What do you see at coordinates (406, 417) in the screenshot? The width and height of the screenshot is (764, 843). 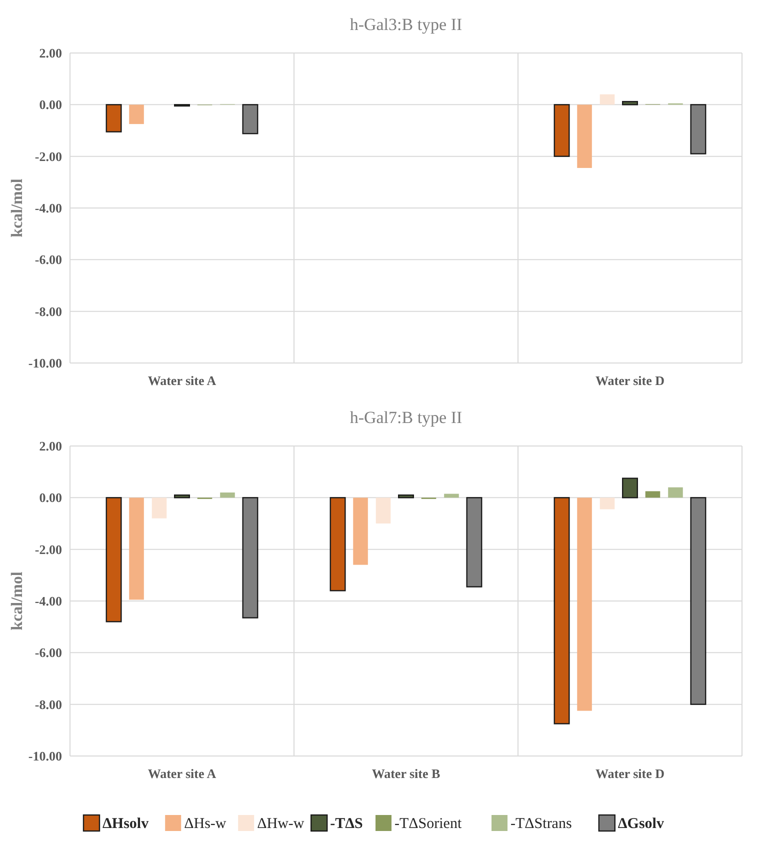 I see `chart-title: h-Gal7:B type II` at bounding box center [406, 417].